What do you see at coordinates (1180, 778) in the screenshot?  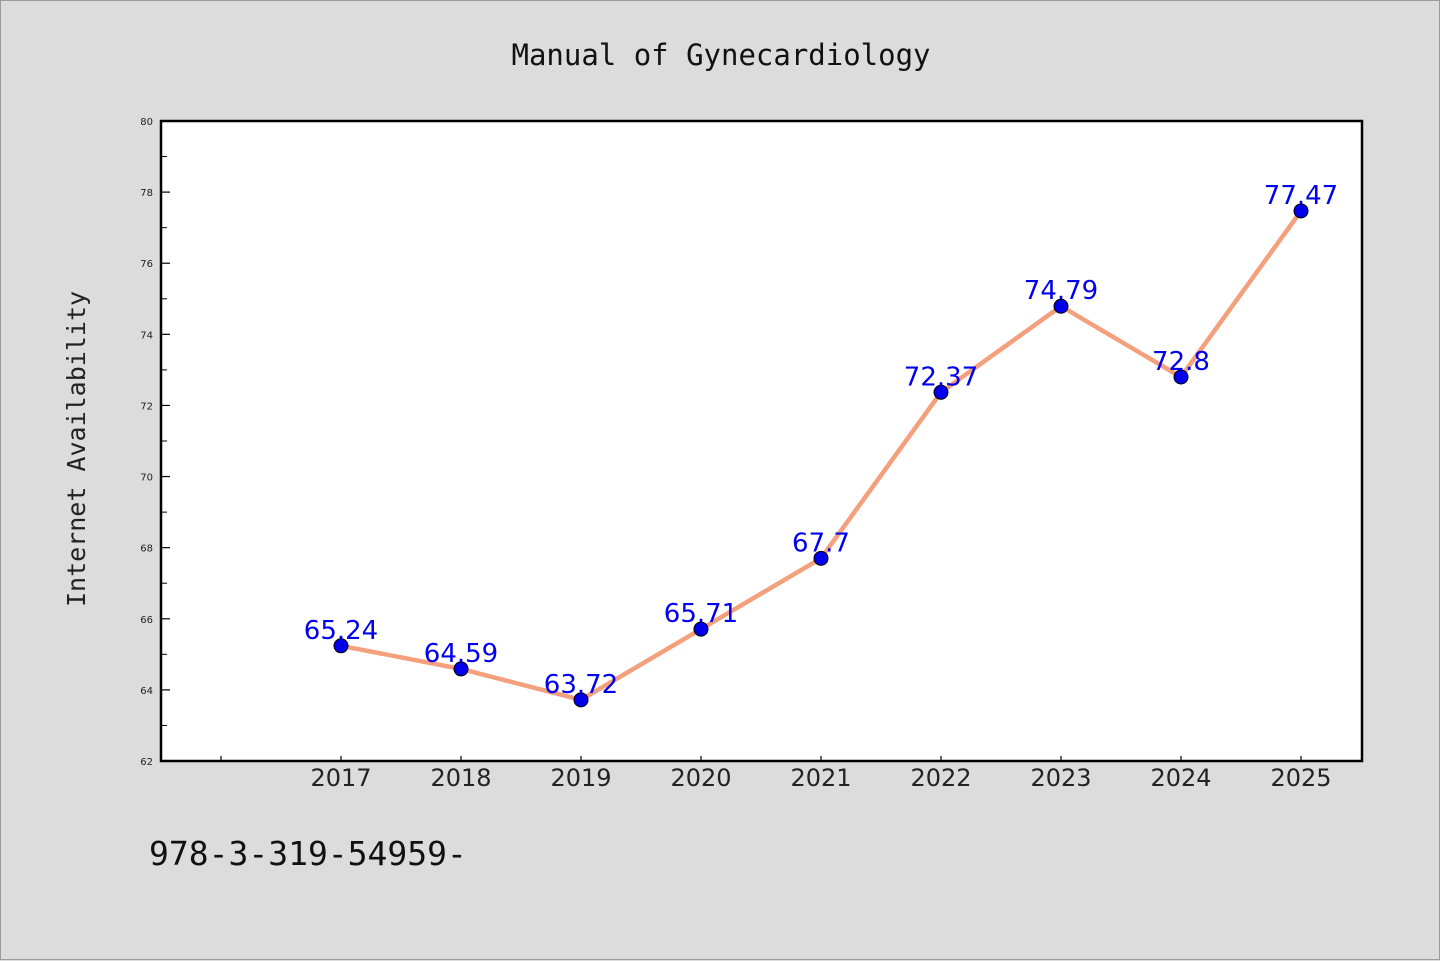 I see `x-tick-label: 2024` at bounding box center [1180, 778].